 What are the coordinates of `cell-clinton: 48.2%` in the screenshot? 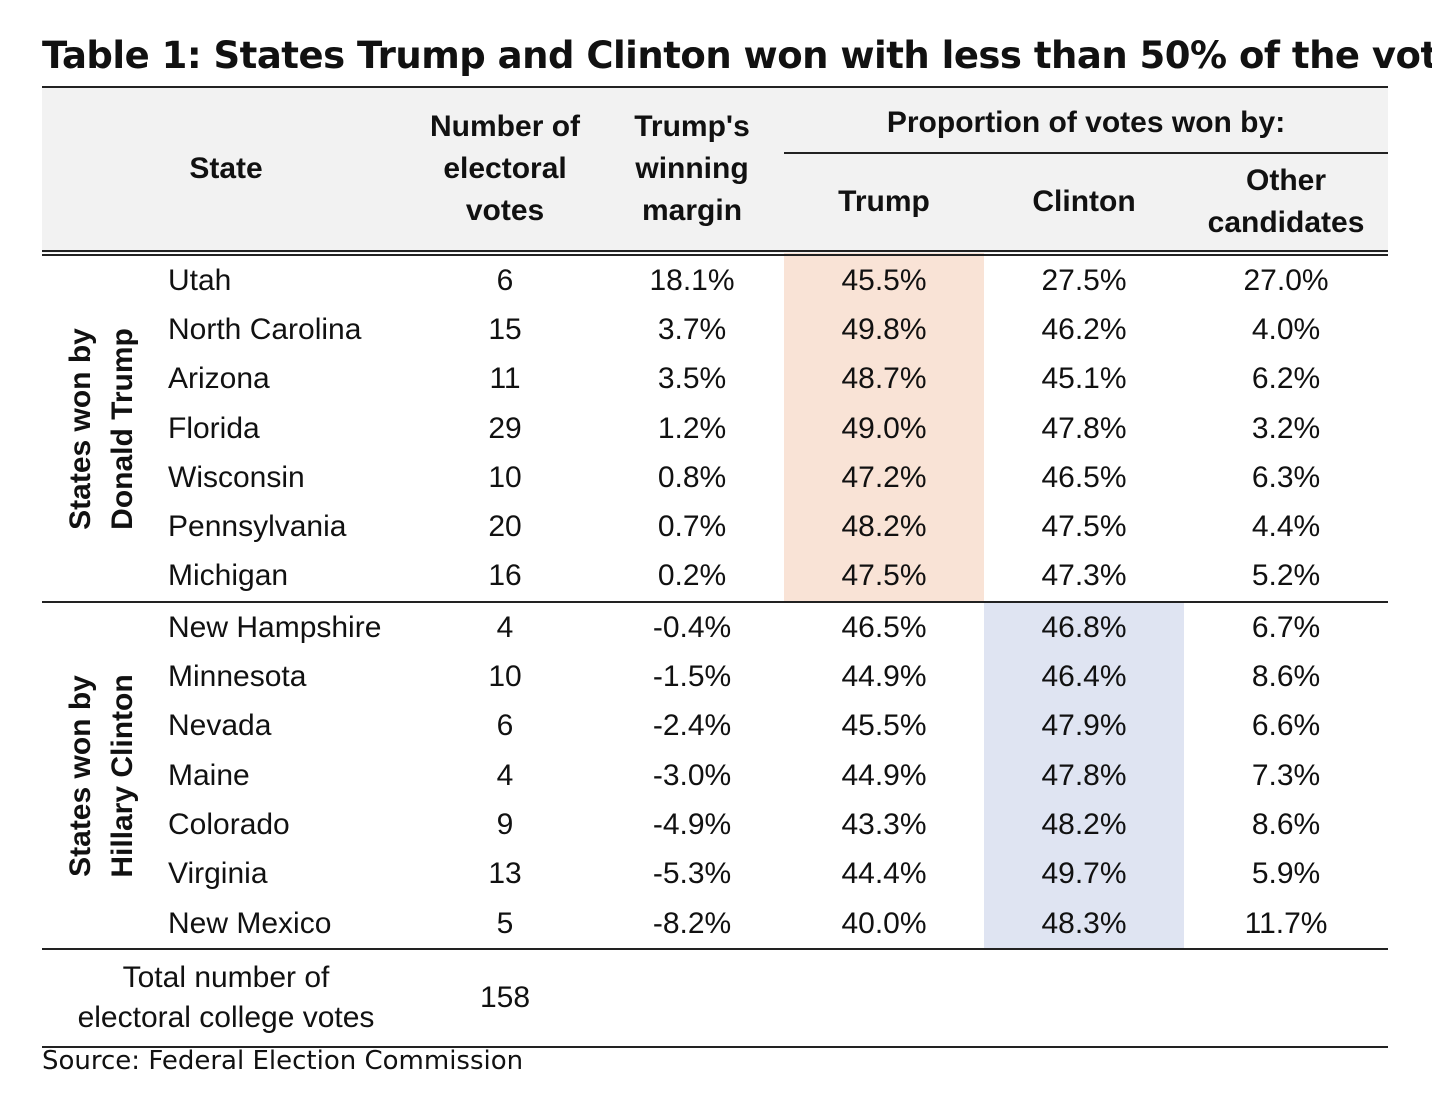 It's located at (1084, 825).